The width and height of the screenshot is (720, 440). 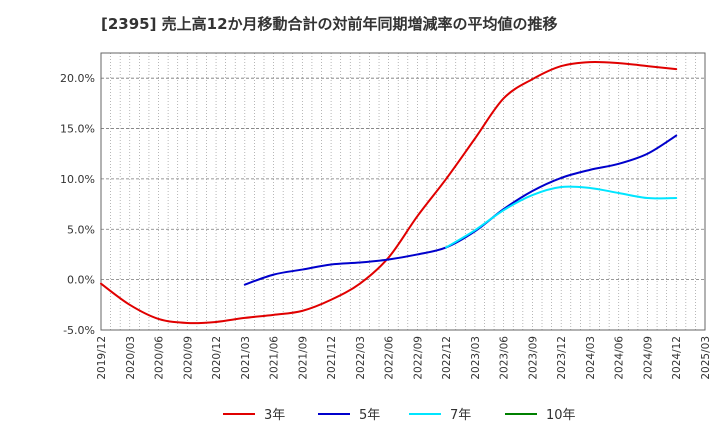 What do you see at coordinates (620, 358) in the screenshot?
I see `x-tick-label: 2024/06` at bounding box center [620, 358].